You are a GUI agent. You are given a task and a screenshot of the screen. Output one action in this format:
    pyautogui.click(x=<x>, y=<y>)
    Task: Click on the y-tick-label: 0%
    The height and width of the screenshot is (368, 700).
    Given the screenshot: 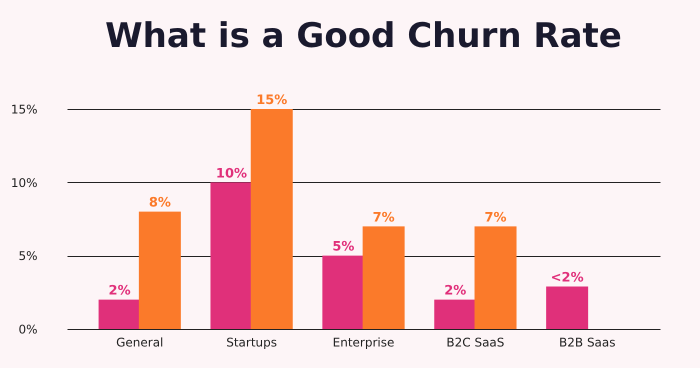 What is the action you would take?
    pyautogui.click(x=28, y=329)
    